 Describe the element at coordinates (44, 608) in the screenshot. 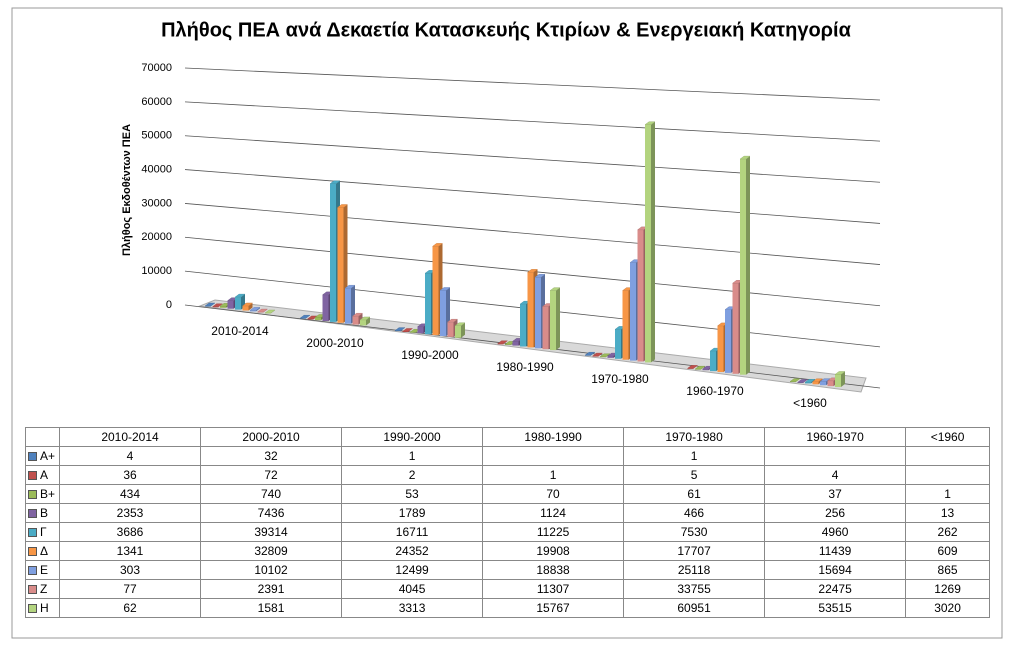

I see `legend-label: Η` at that location.